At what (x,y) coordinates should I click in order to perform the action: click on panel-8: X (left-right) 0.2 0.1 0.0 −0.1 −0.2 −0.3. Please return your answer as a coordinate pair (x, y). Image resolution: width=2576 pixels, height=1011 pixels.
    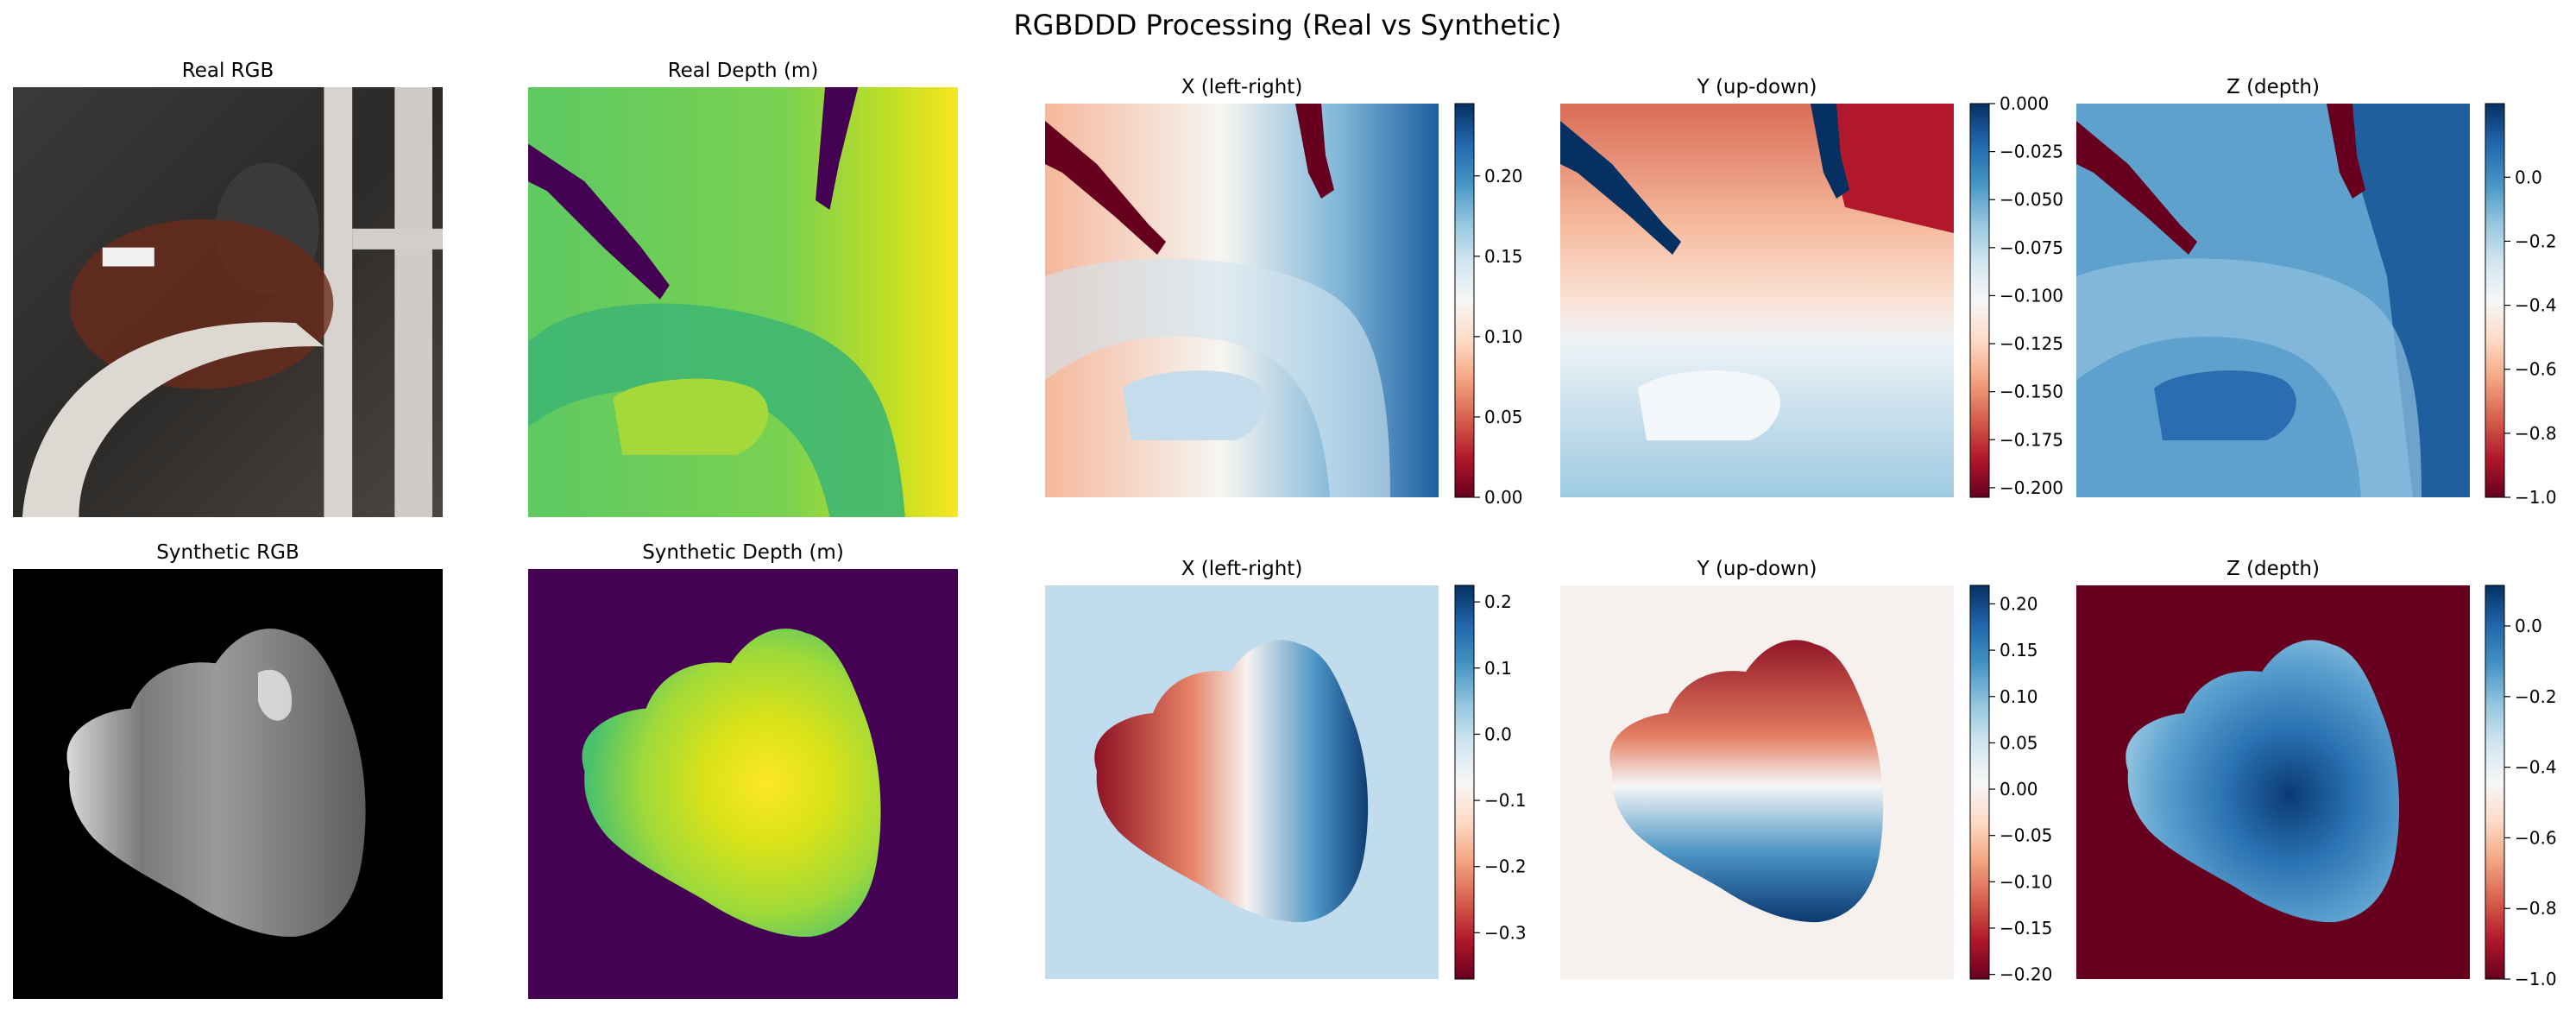
    Looking at the image, I should click on (1286, 769).